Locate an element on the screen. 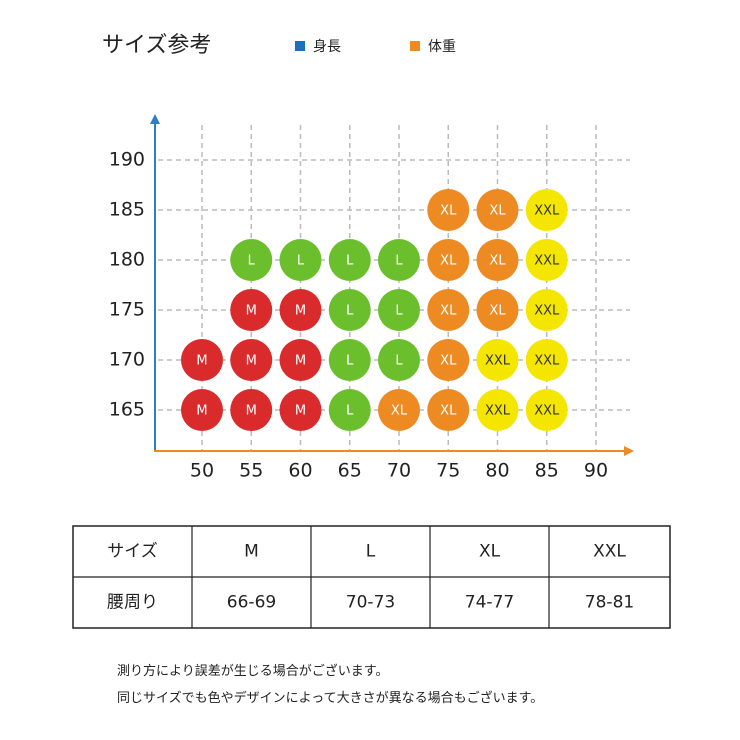 The width and height of the screenshot is (740, 740). x-tick-label: 85 is located at coordinates (547, 471).